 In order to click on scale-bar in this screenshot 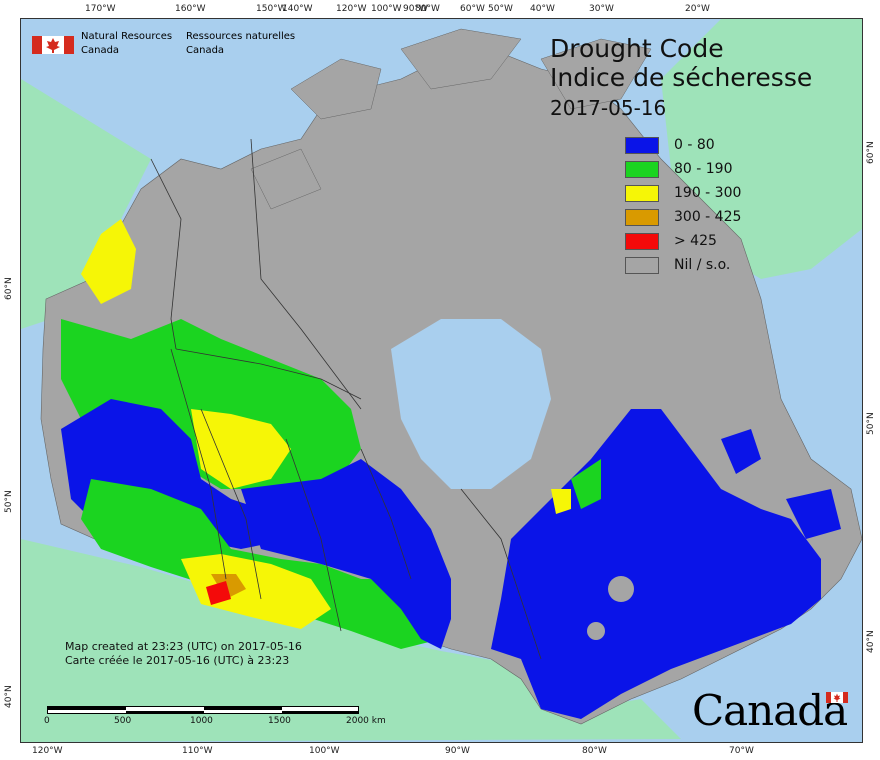, I will do `click(203, 710)`.